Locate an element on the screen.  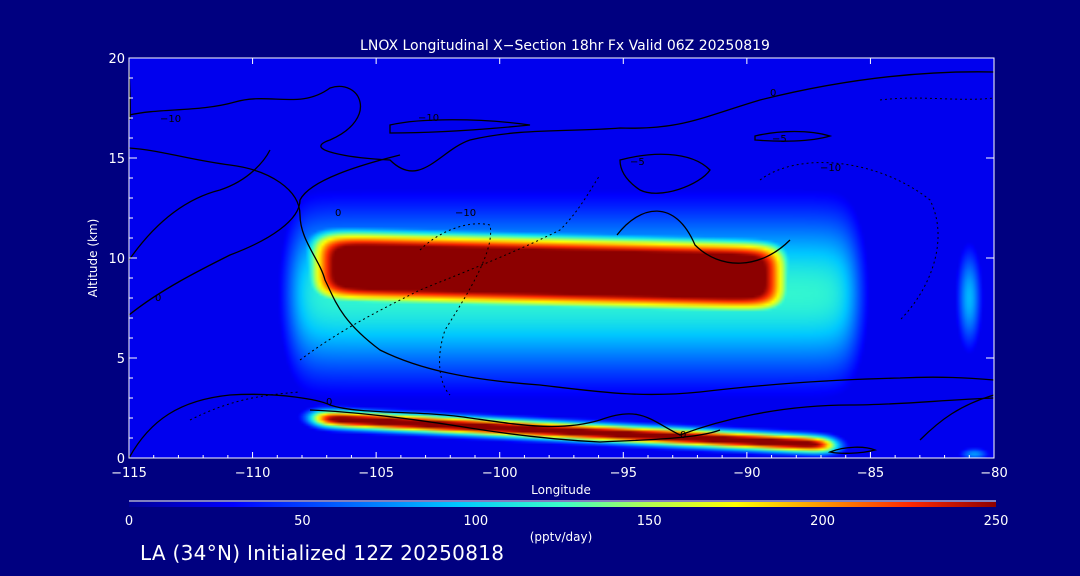
colorbar-ticks: 0 50 100 150 200 250 is located at coordinates (567, 521).